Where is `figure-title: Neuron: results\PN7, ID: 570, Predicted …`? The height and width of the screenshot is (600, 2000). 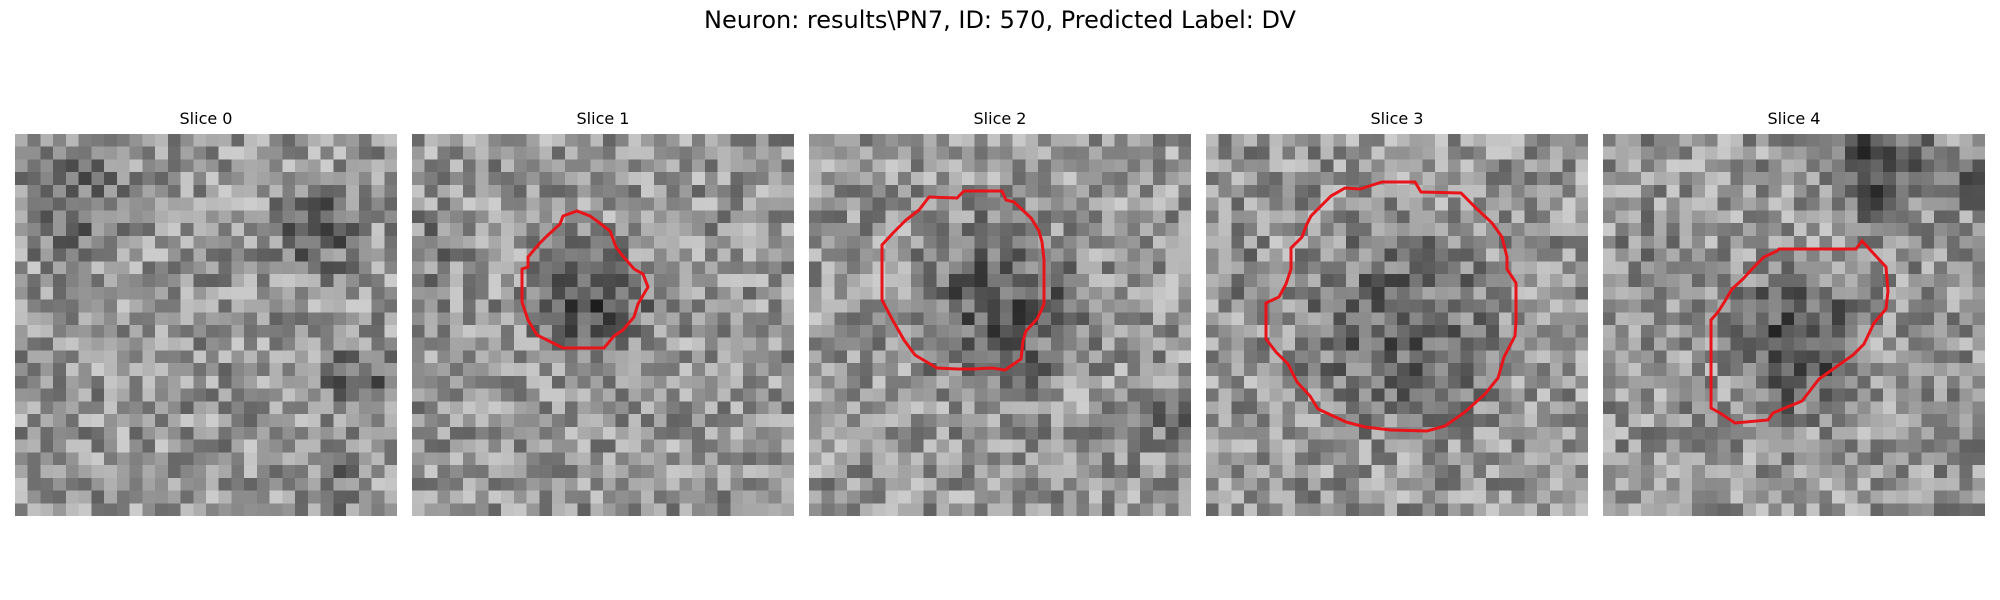 figure-title: Neuron: results\PN7, ID: 570, Predicted … is located at coordinates (1000, 20).